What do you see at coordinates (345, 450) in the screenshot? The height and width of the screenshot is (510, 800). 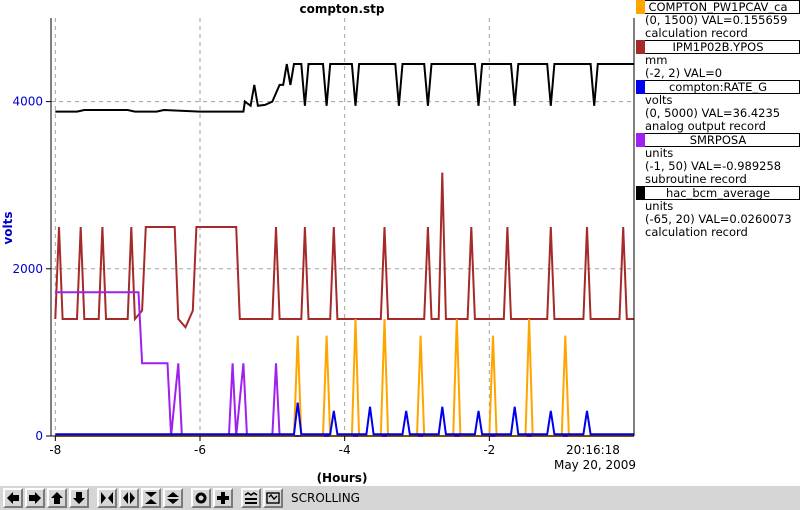 I see `x-tick-label: -4` at bounding box center [345, 450].